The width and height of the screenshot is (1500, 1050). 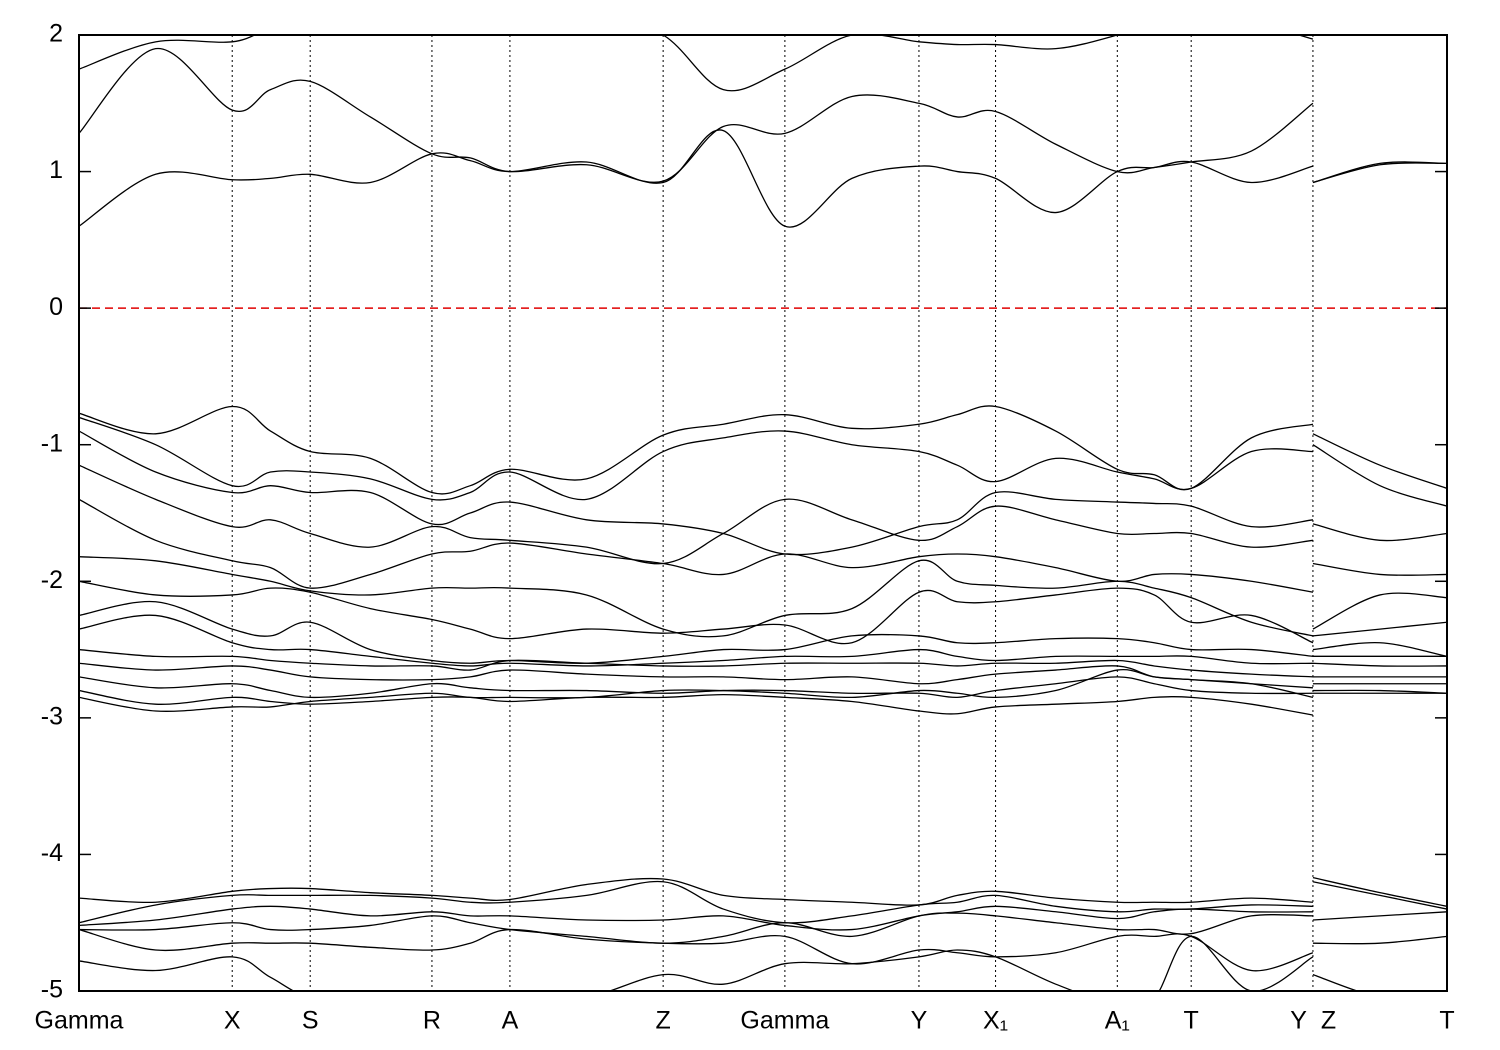 What do you see at coordinates (56, 307) in the screenshot?
I see `y-tick-label: 0` at bounding box center [56, 307].